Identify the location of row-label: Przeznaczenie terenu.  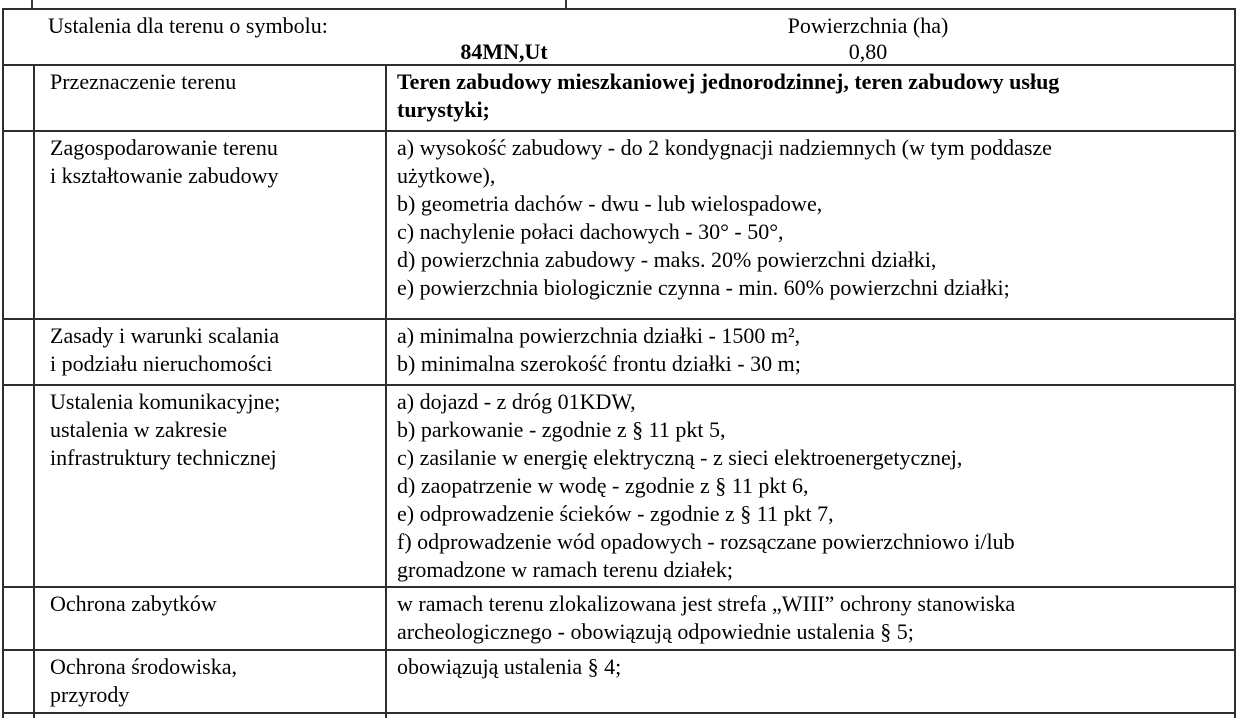
(209, 98).